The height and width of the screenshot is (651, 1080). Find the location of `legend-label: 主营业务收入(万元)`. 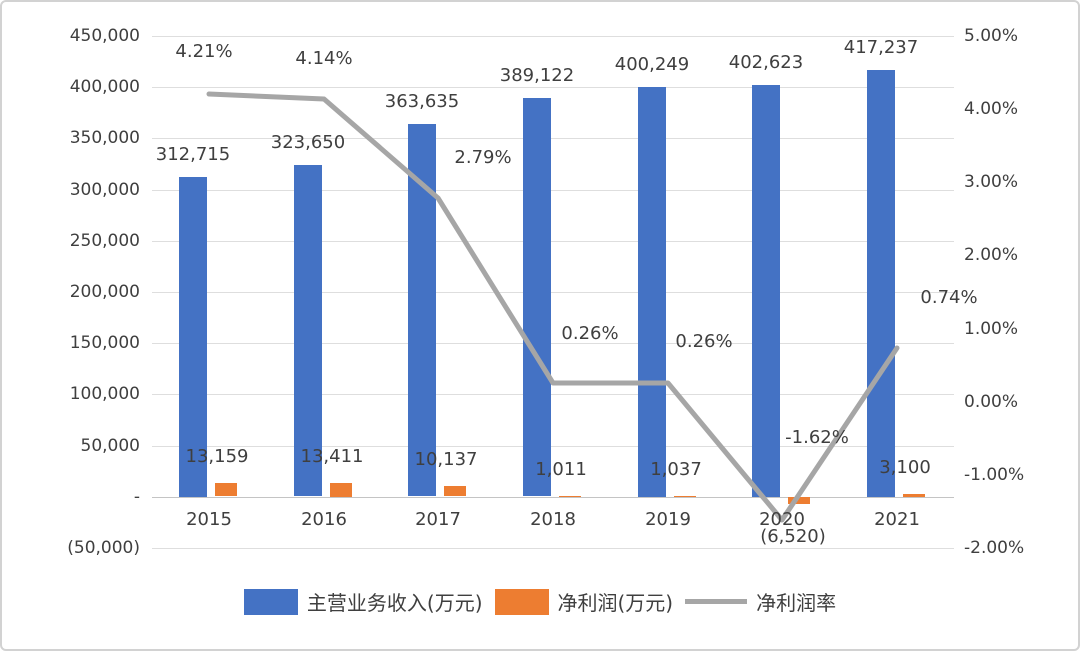

legend-label: 主营业务收入(万元) is located at coordinates (394, 603).